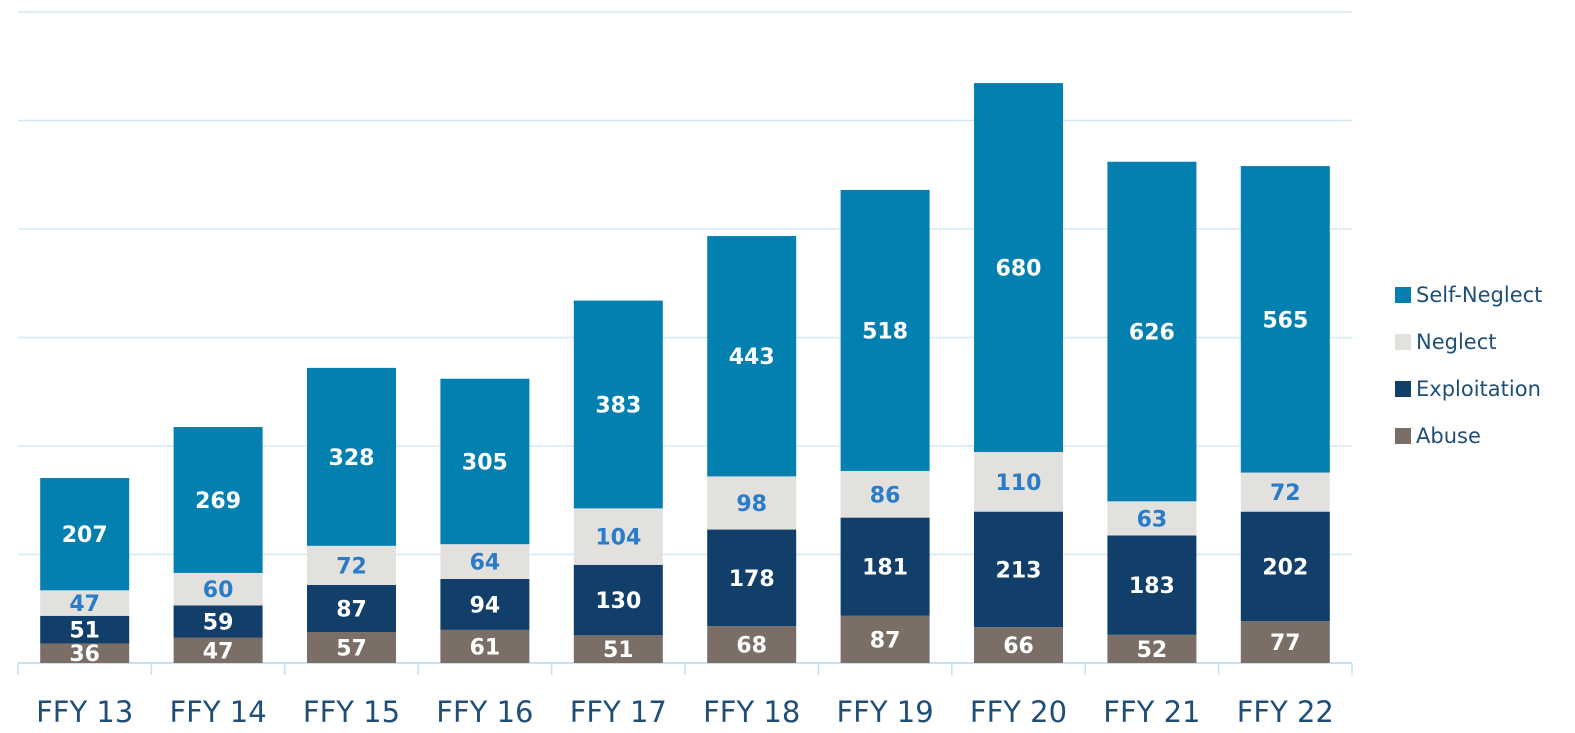 Image resolution: width=1575 pixels, height=733 pixels. Describe the element at coordinates (1479, 295) in the screenshot. I see `legend-label: Self-Neglect` at that location.